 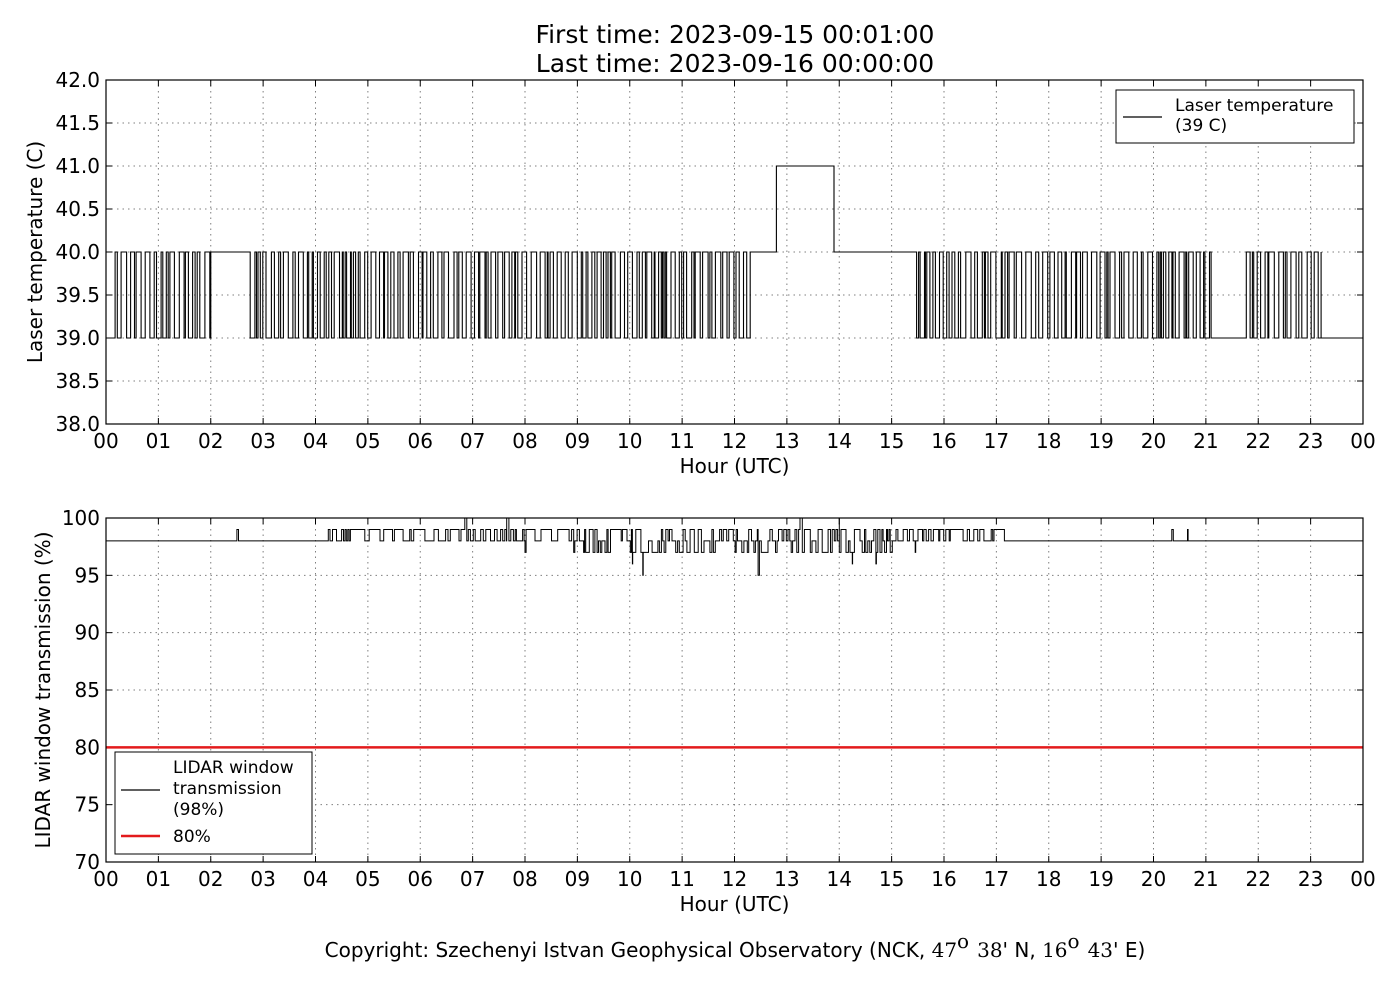 What do you see at coordinates (87, 805) in the screenshot?
I see `y-tick-label: 75` at bounding box center [87, 805].